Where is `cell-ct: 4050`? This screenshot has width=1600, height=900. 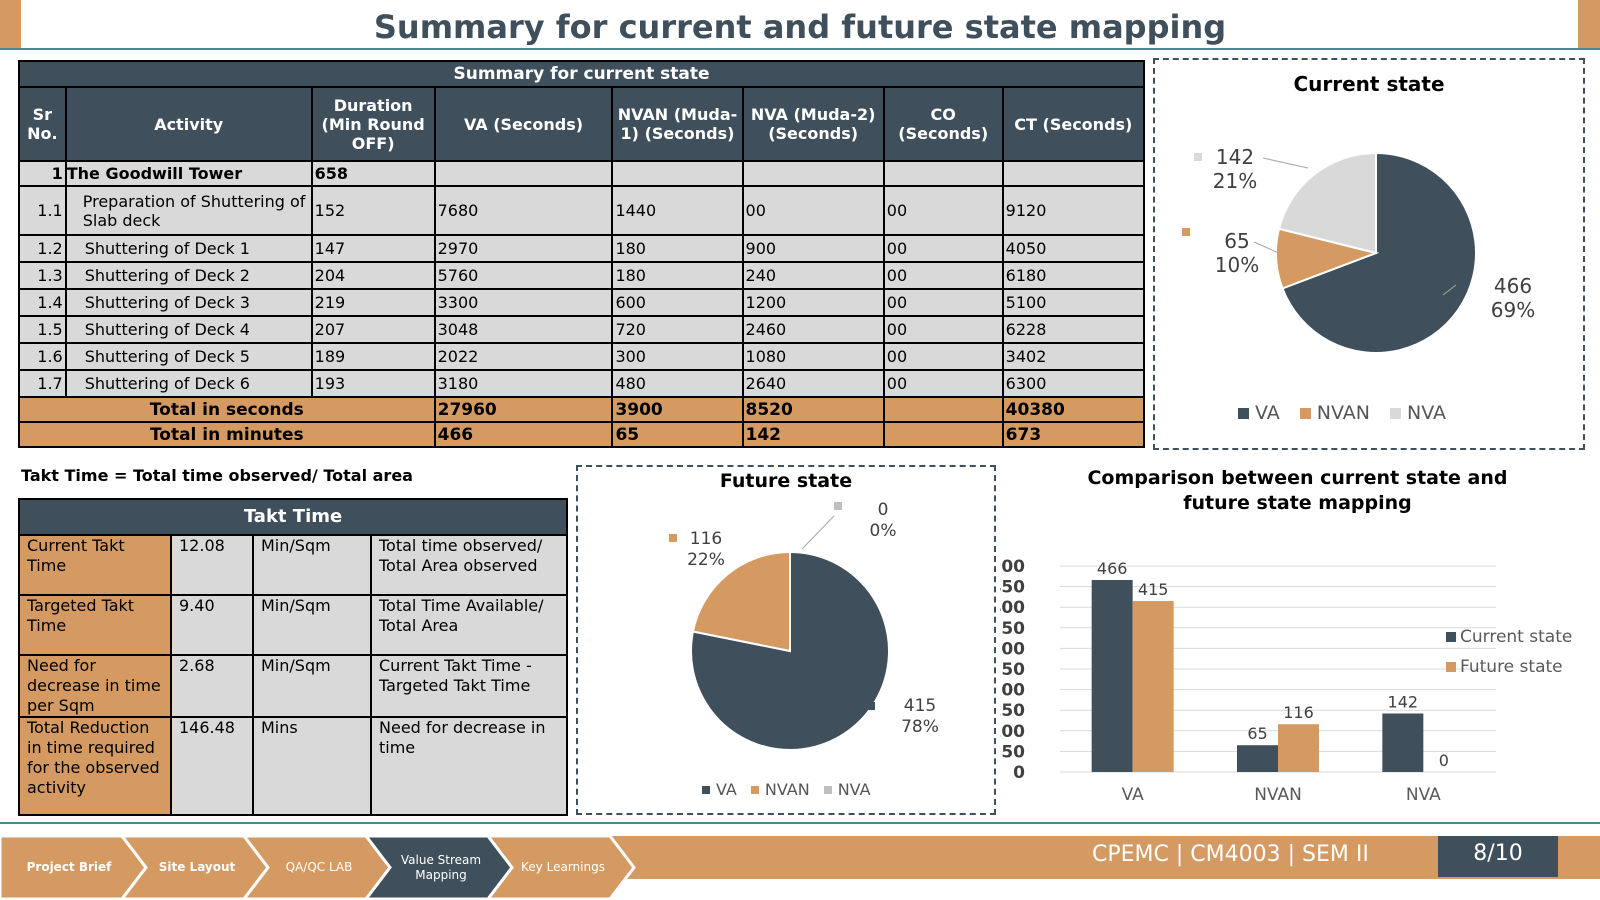 cell-ct: 4050 is located at coordinates (1073, 248).